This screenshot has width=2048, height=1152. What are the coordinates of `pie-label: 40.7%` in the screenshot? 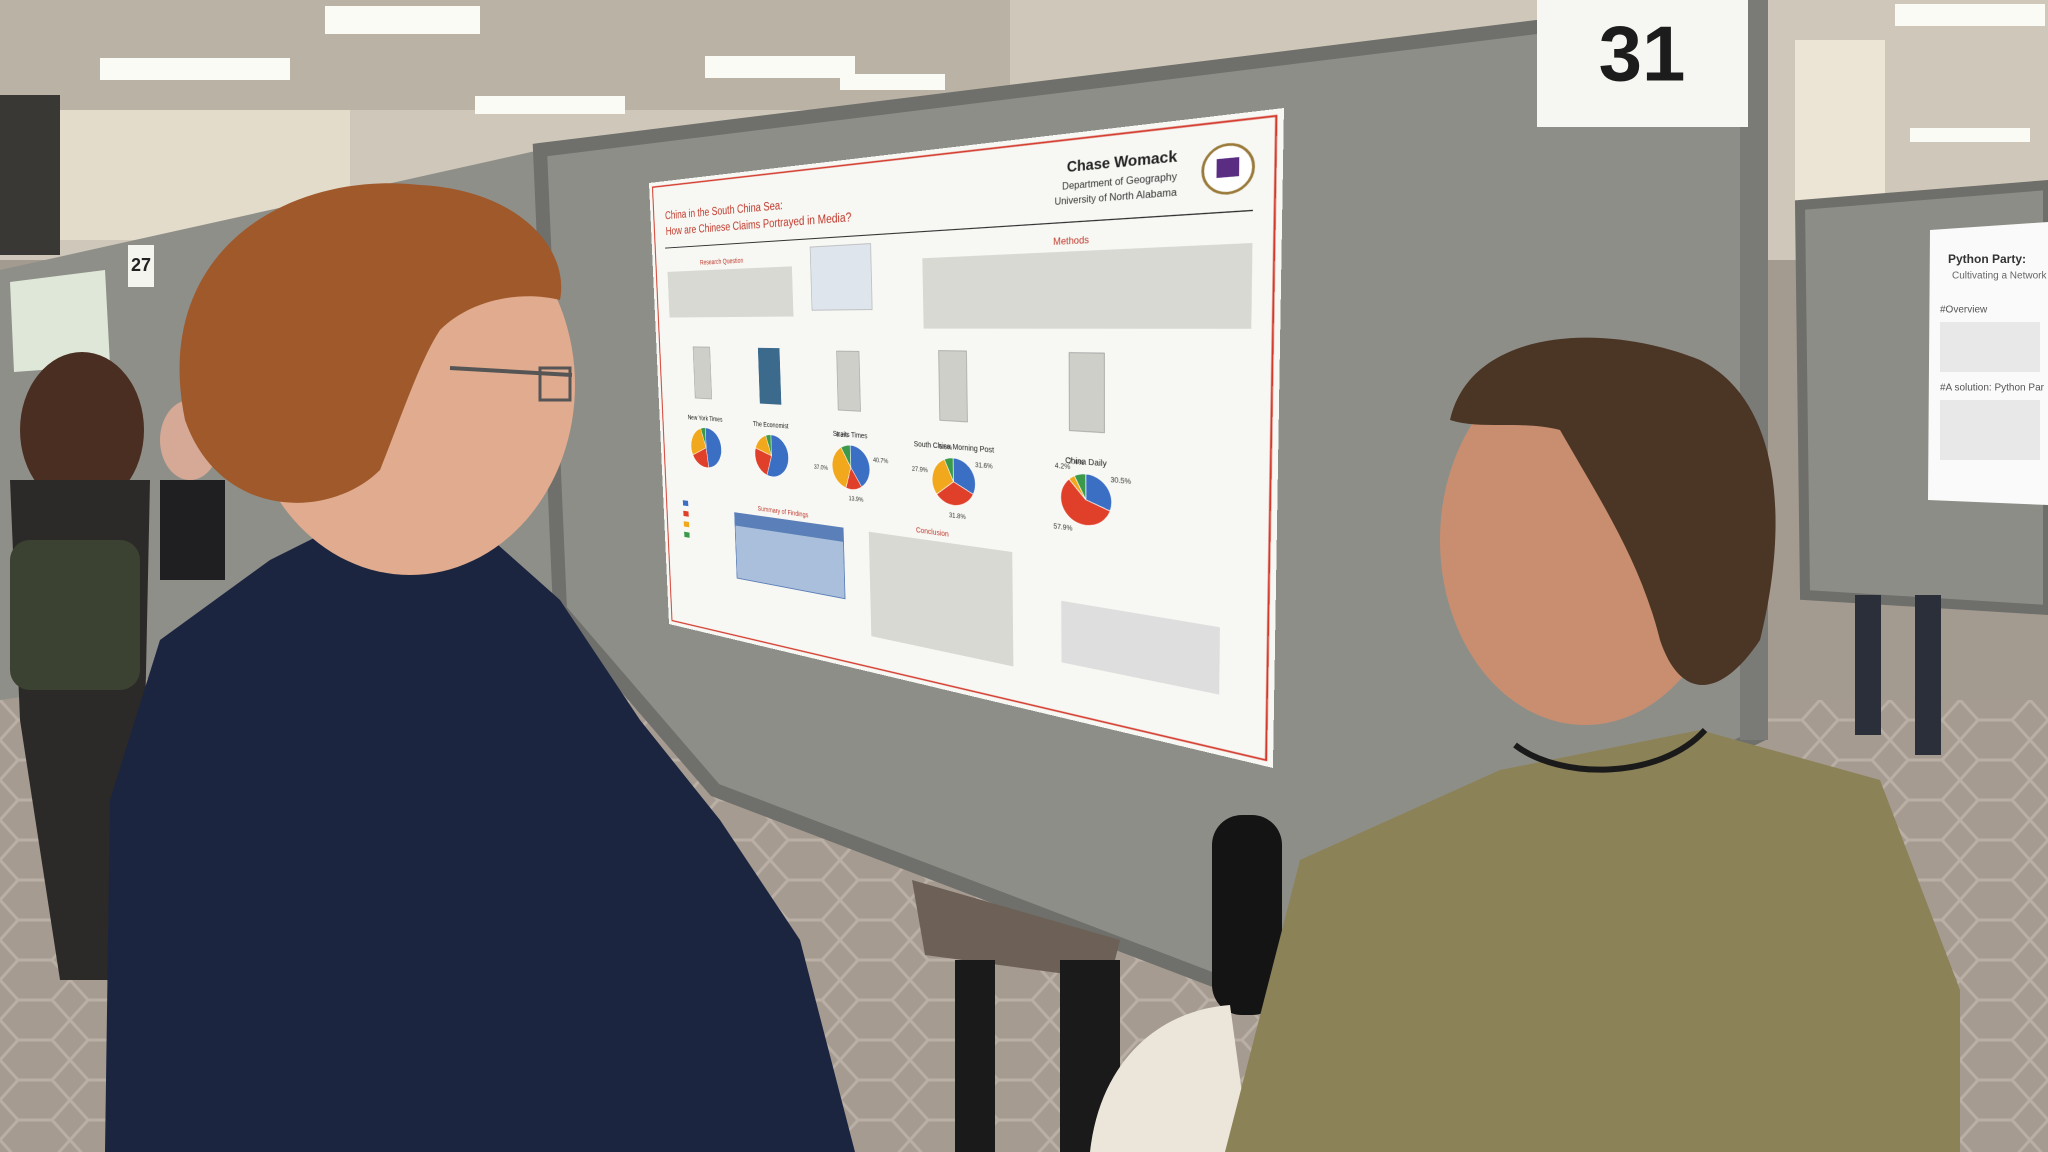 It's located at (881, 460).